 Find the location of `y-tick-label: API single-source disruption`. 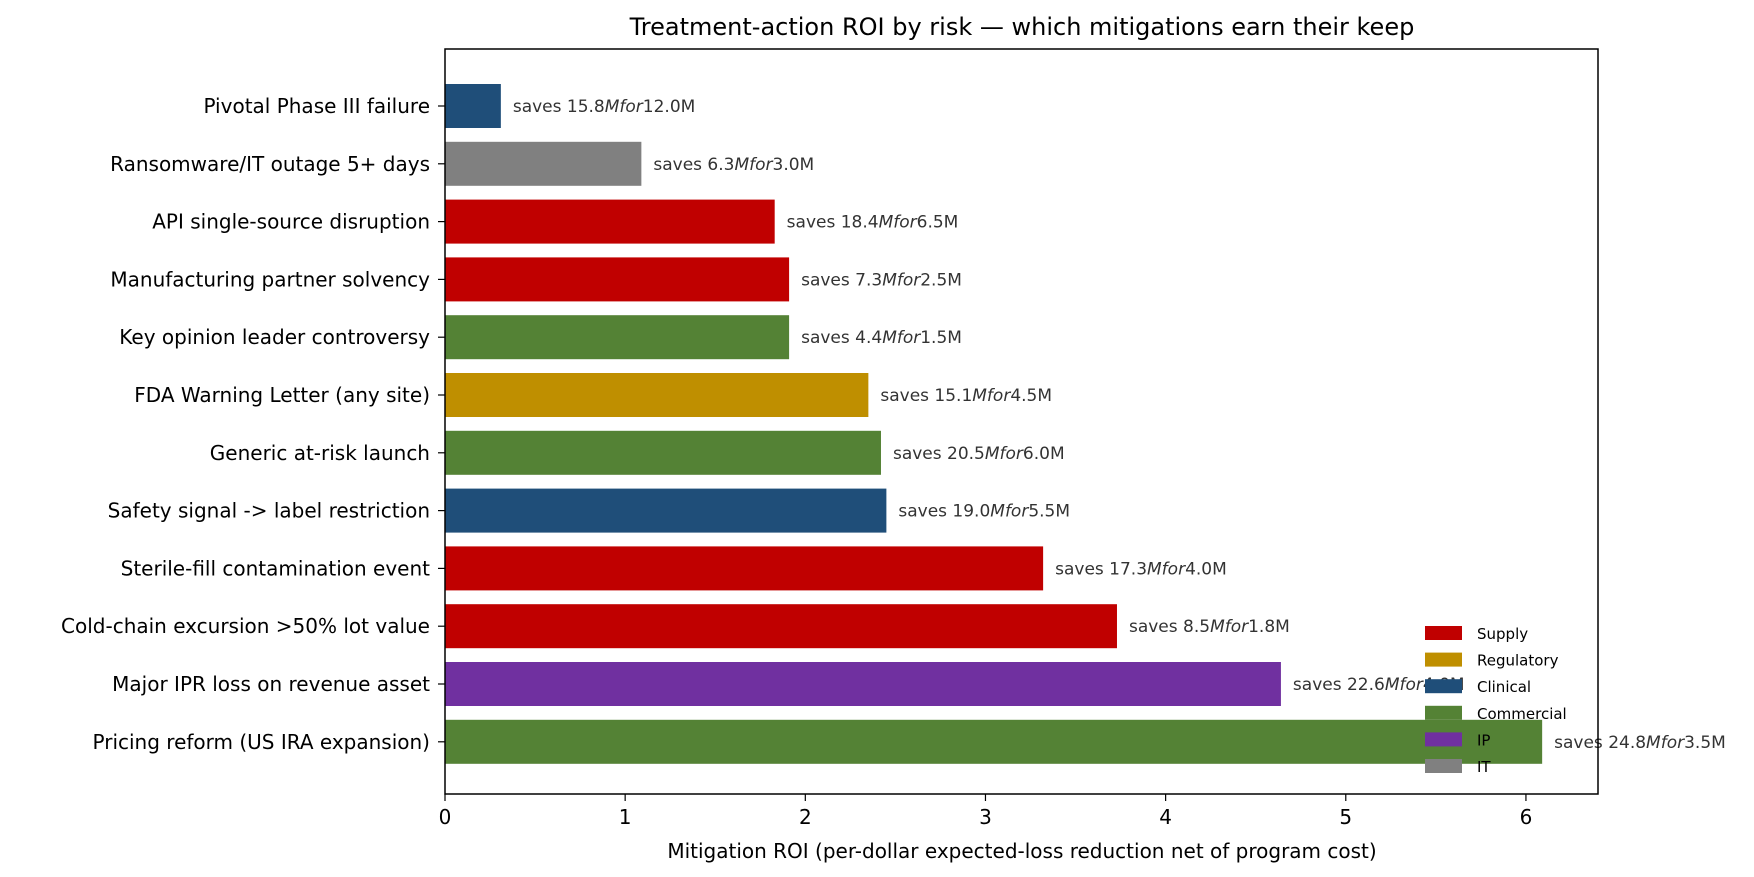

y-tick-label: API single-source disruption is located at coordinates (291, 222).